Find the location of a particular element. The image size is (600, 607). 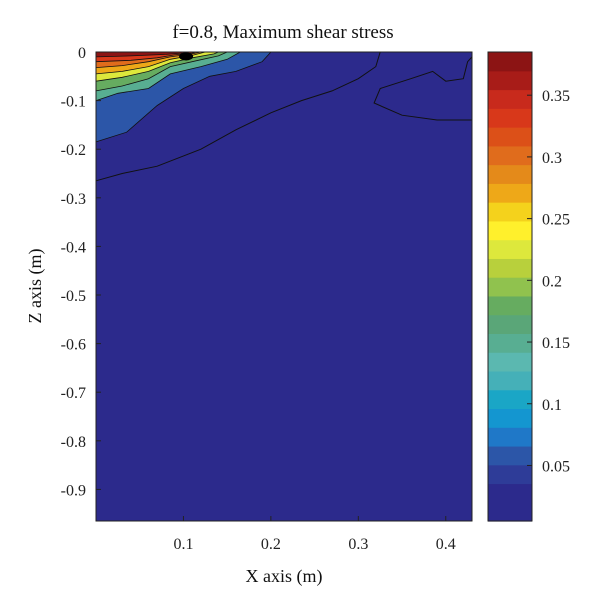

colorbar-frame is located at coordinates (510, 286).